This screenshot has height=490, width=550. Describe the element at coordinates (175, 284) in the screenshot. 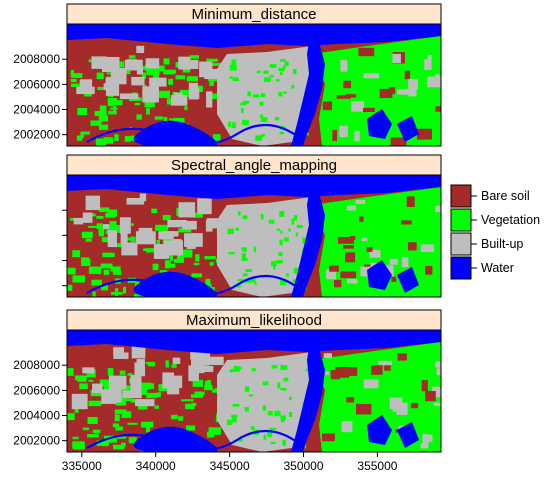

I see `lagoon` at that location.